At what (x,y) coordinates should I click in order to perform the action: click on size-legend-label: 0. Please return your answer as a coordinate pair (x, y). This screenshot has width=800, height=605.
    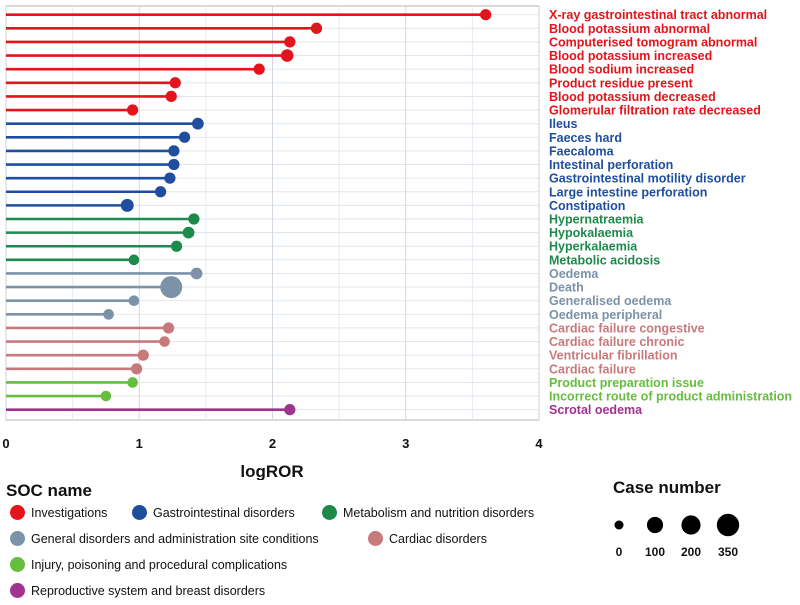
    Looking at the image, I should click on (619, 552).